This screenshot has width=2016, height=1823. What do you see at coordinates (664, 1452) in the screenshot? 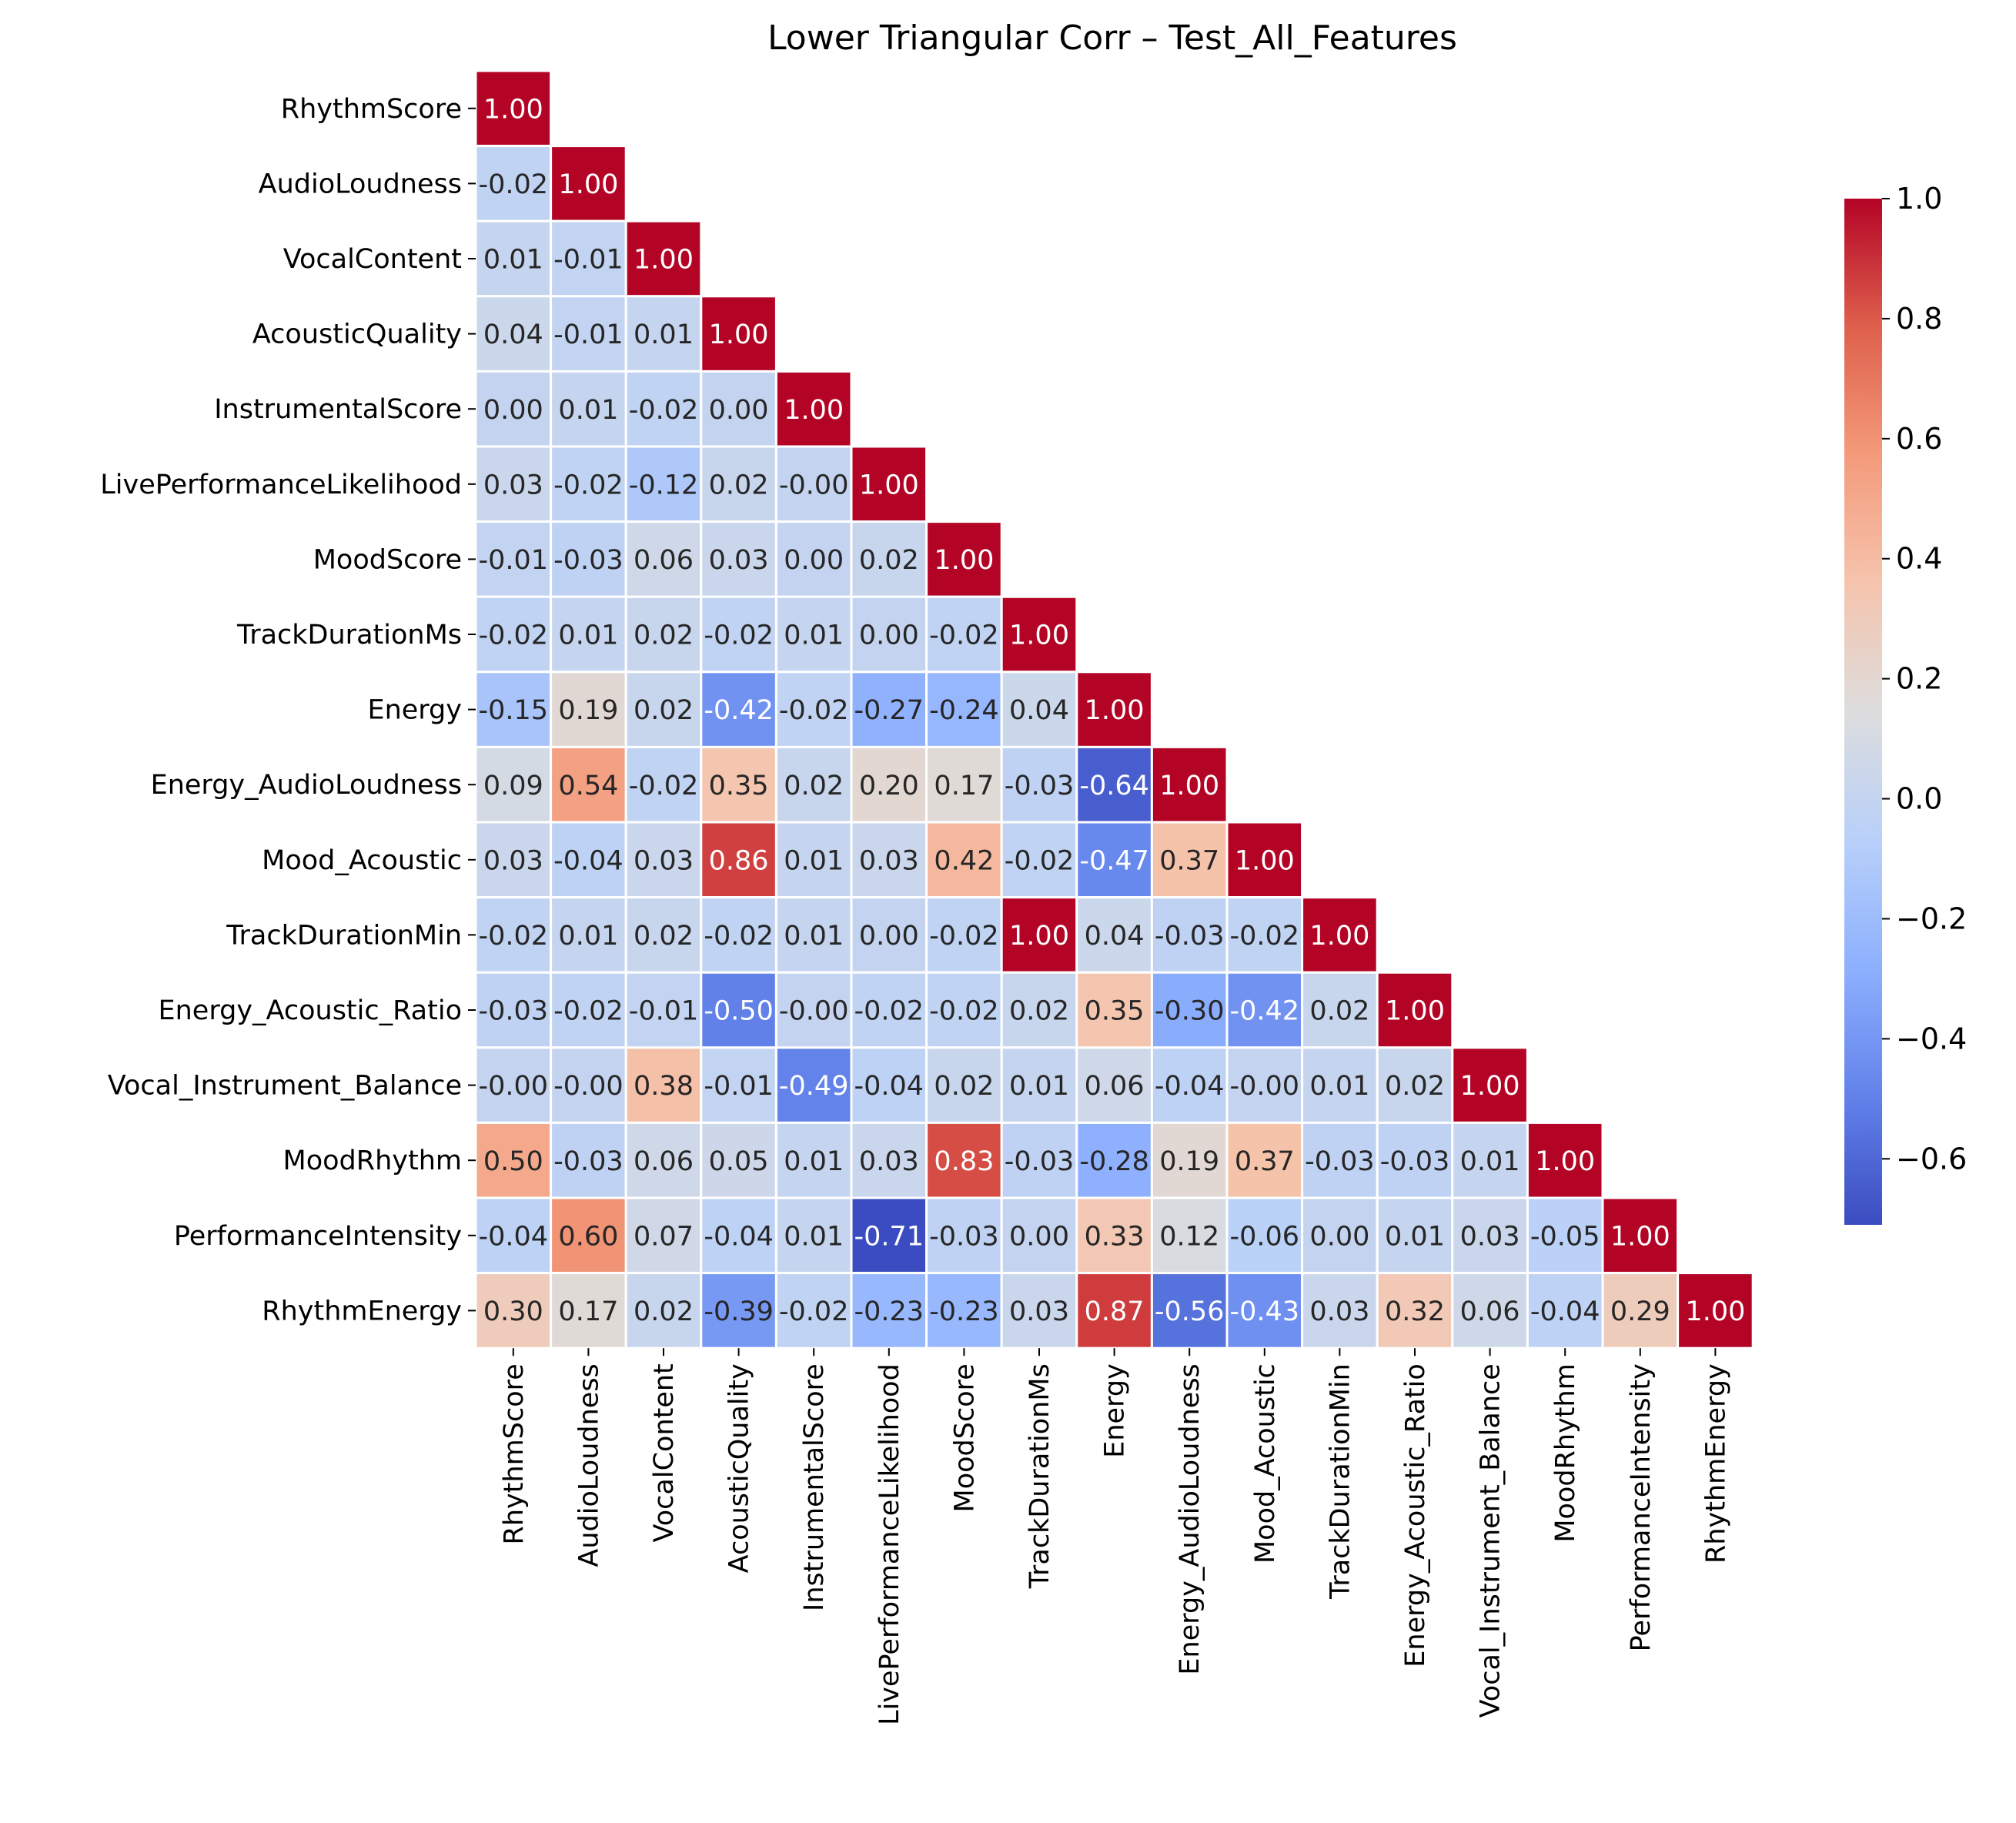
I see `x-tick-label: VocalContent` at bounding box center [664, 1452].